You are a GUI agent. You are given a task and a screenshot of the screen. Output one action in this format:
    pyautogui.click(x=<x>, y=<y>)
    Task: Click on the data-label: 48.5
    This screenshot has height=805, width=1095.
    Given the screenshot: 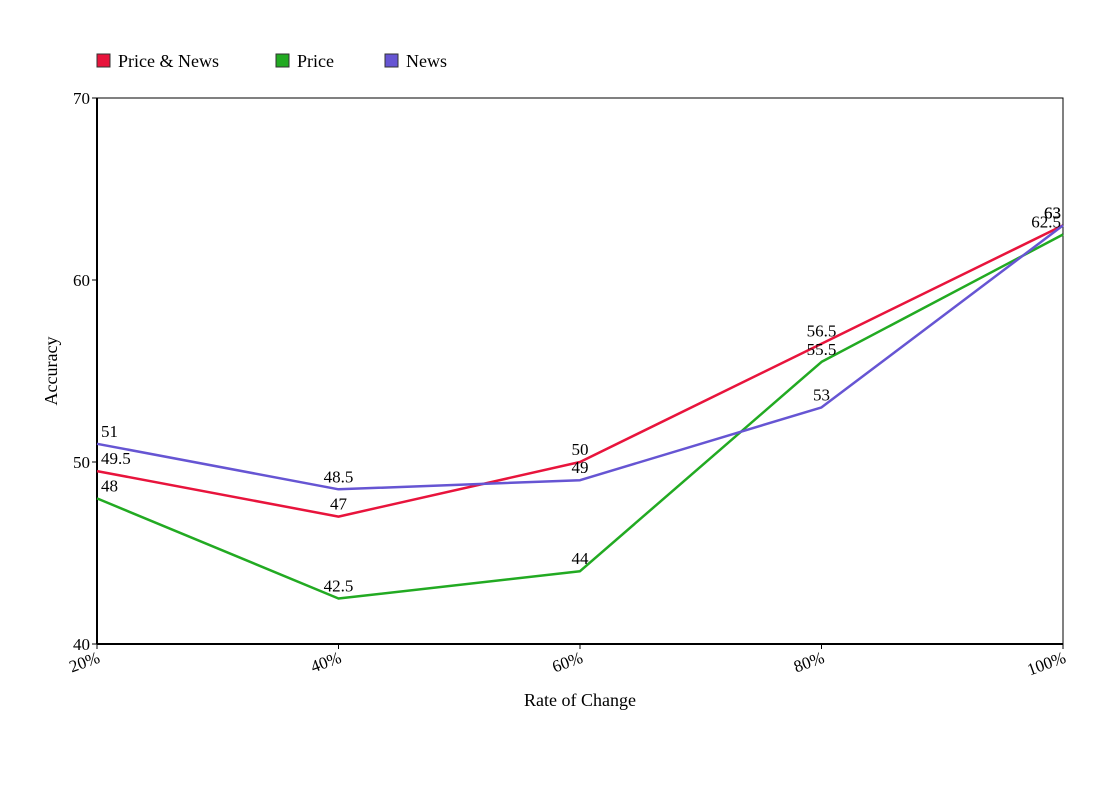 What is the action you would take?
    pyautogui.click(x=339, y=476)
    